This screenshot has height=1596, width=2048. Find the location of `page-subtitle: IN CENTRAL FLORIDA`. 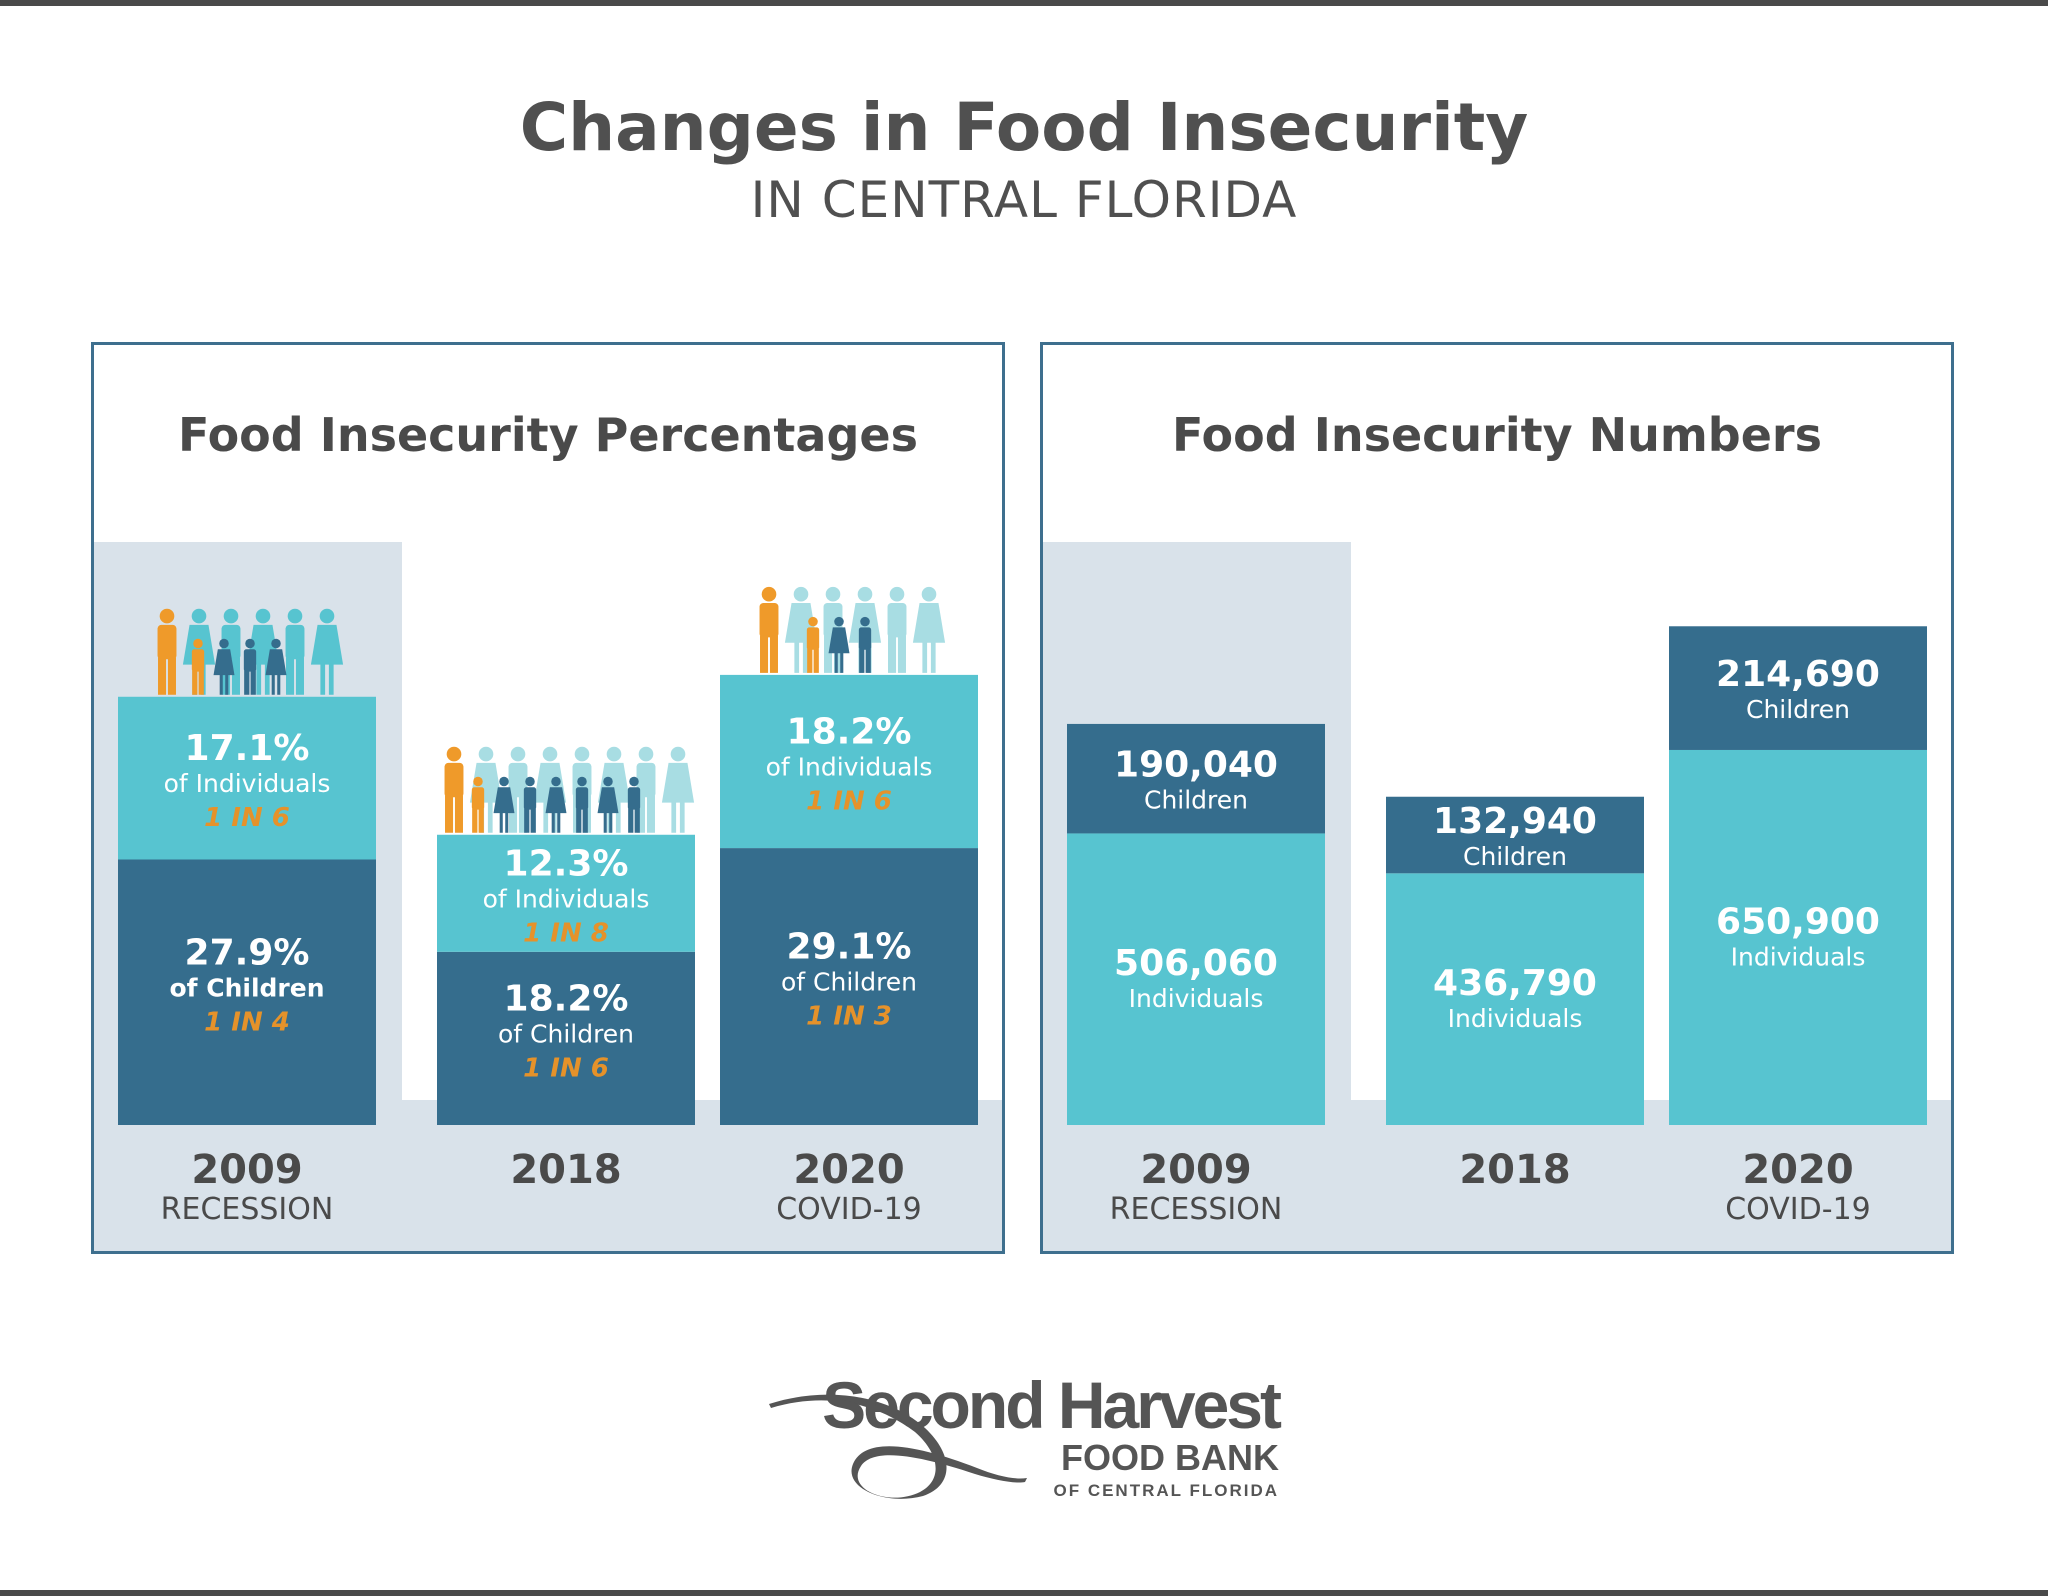

page-subtitle: IN CENTRAL FLORIDA is located at coordinates (1024, 200).